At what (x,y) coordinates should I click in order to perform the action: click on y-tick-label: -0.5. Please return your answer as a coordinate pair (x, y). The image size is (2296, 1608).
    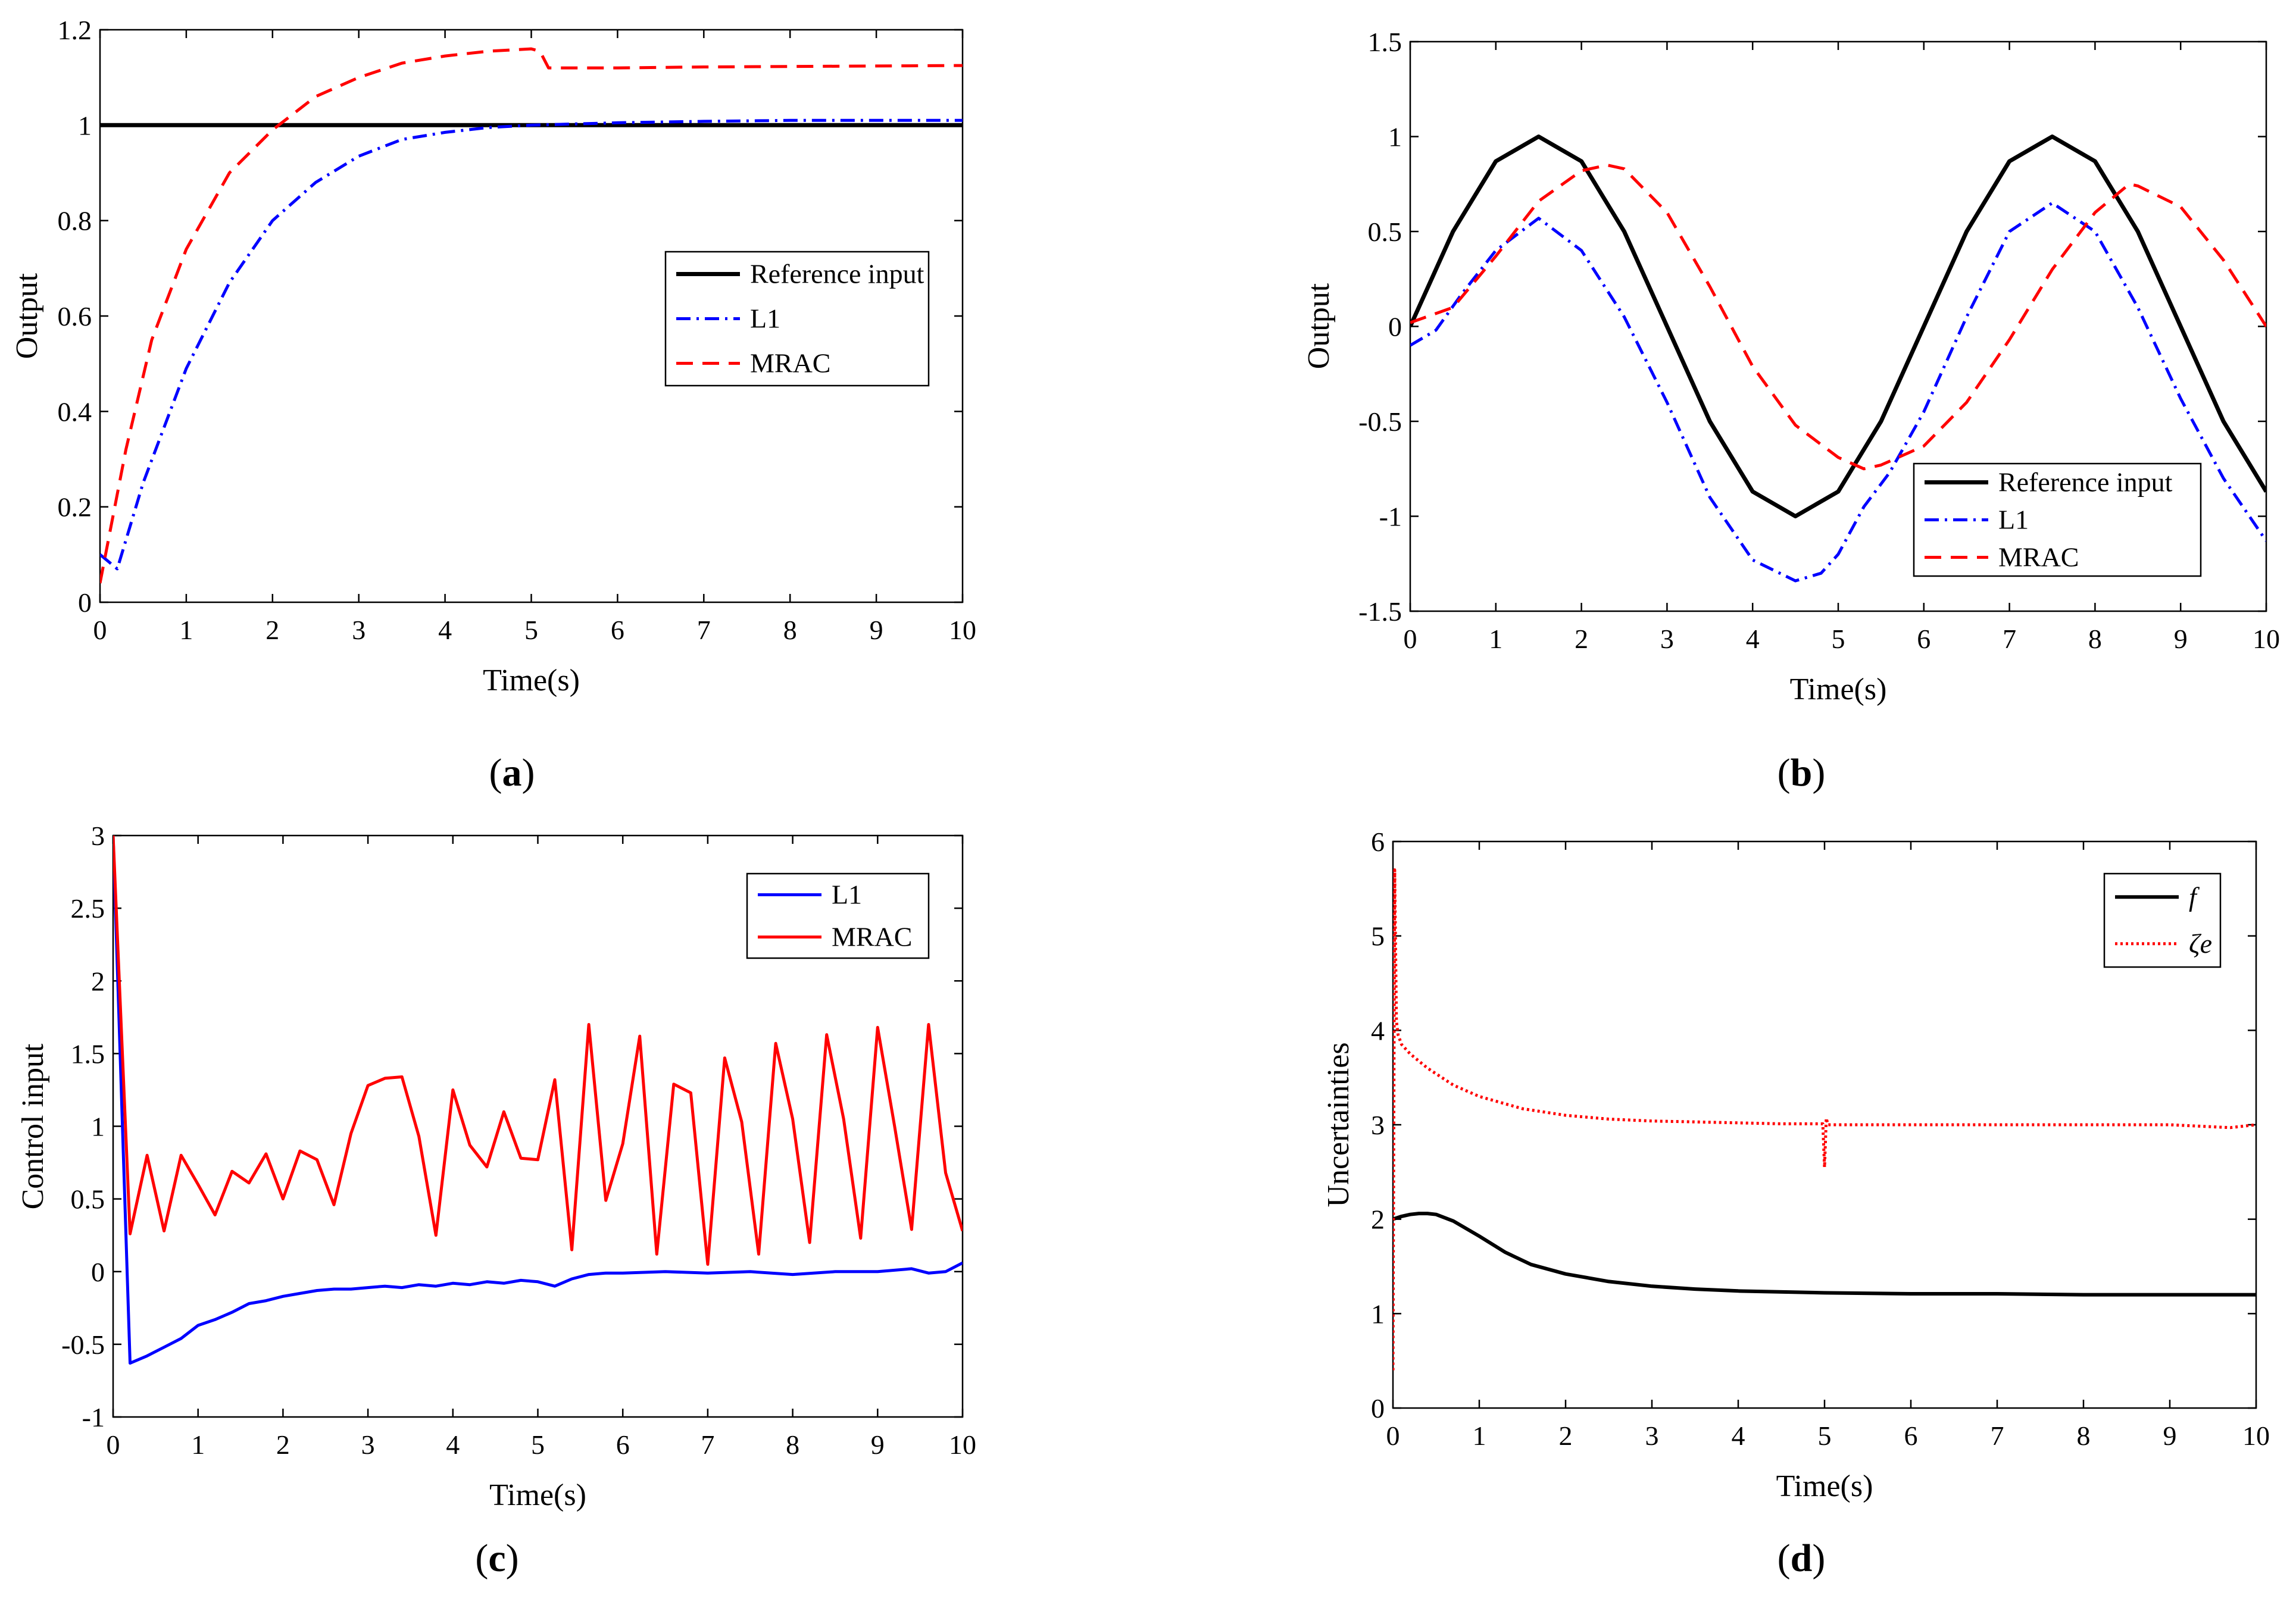
    Looking at the image, I should click on (83, 1345).